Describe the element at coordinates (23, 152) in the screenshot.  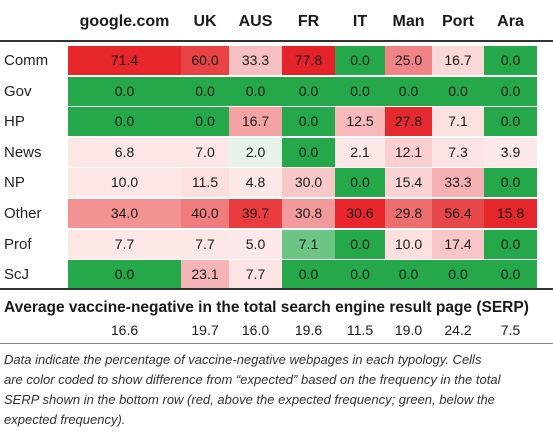
I see `row-label: News` at that location.